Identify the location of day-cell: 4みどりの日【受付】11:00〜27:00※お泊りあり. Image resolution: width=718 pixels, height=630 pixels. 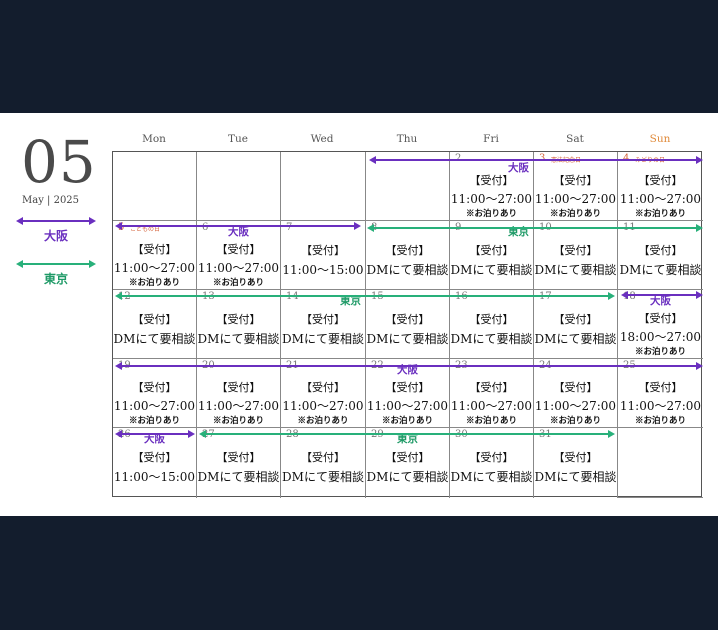
(660, 186).